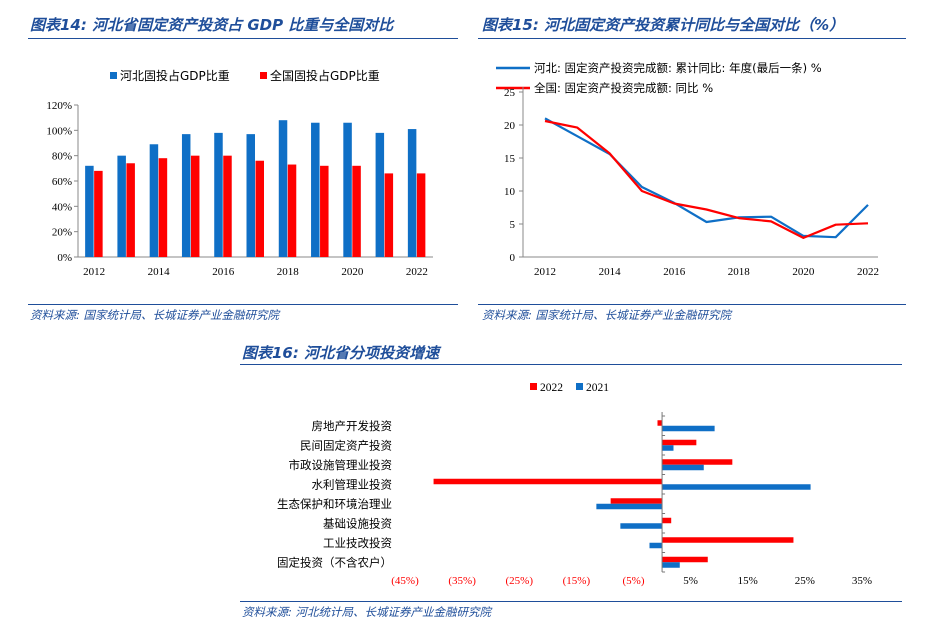  Describe the element at coordinates (59, 131) in the screenshot. I see `y-tick-label: 100%` at that location.